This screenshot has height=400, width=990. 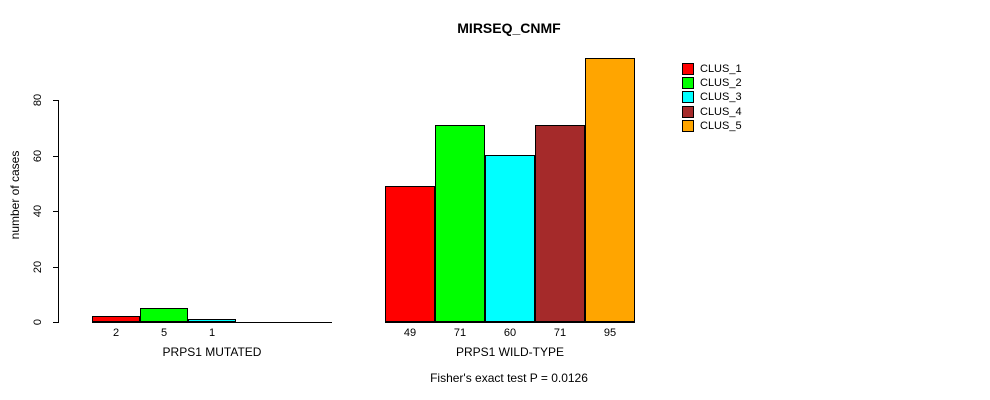 What do you see at coordinates (510, 352) in the screenshot?
I see `group-label-prps1-wild-type: PRPS1 WILD-TYPE` at bounding box center [510, 352].